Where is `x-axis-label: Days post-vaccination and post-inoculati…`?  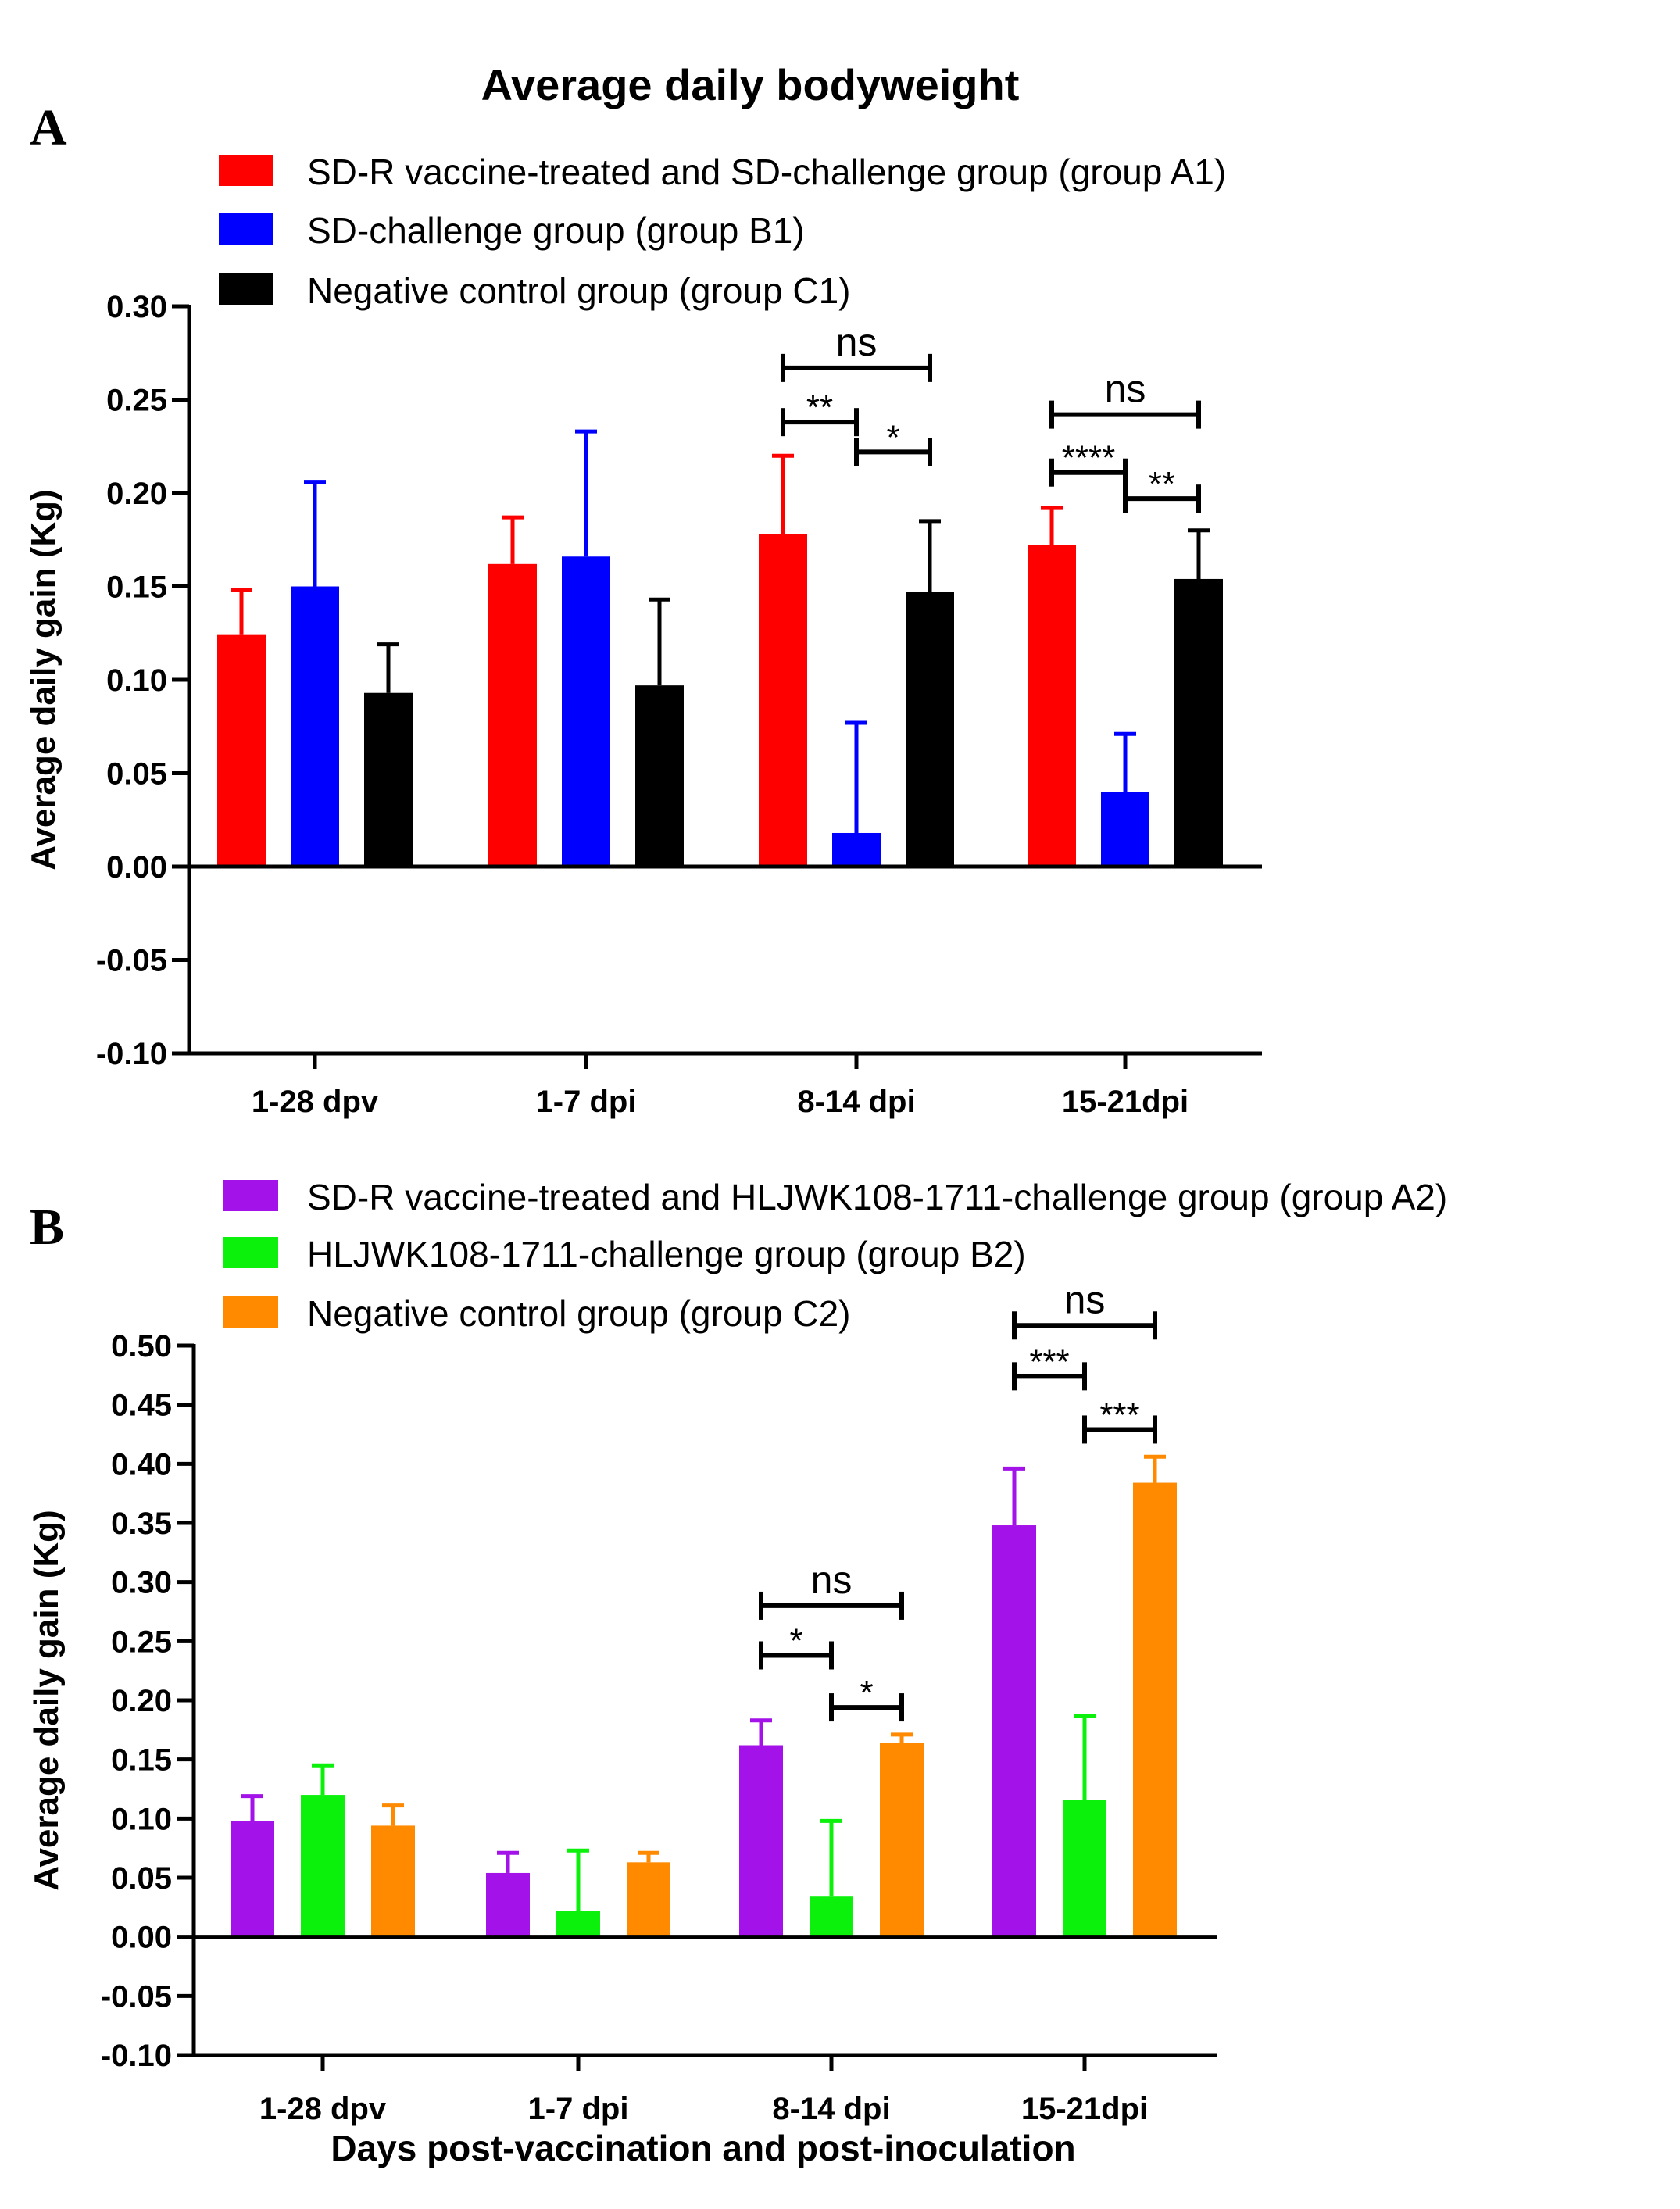
x-axis-label: Days post-vaccination and post-inoculati… is located at coordinates (703, 2148).